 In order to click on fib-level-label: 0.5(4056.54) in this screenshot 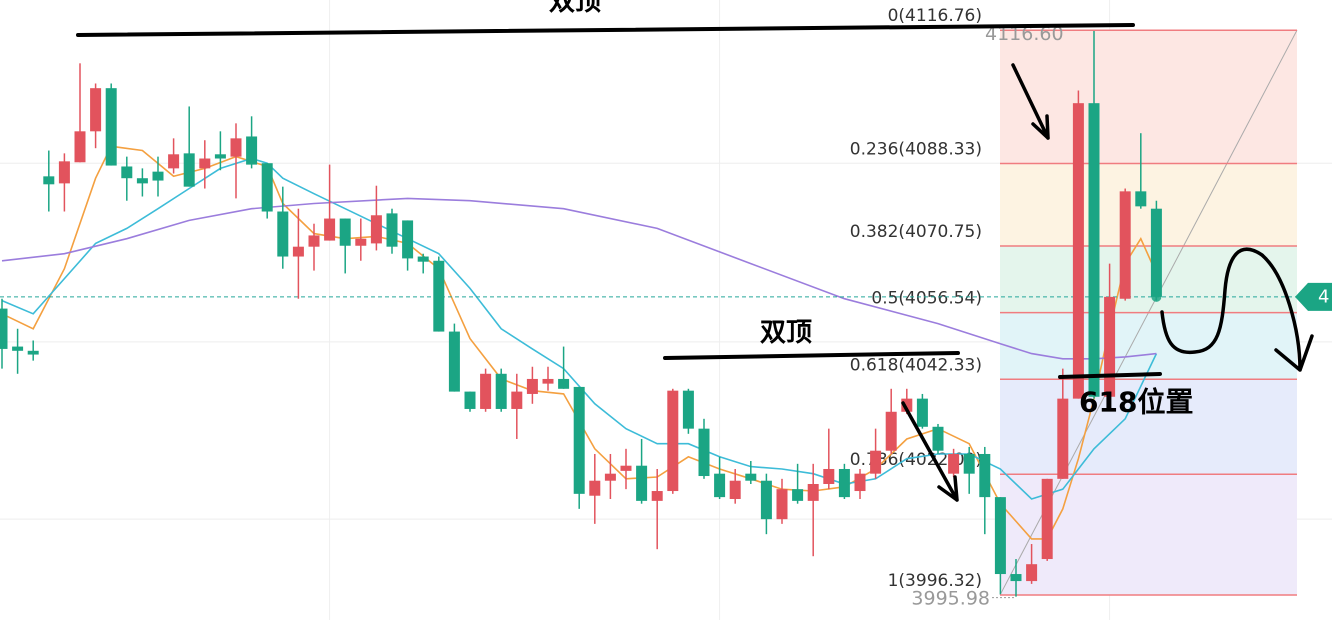, I will do `click(926, 299)`.